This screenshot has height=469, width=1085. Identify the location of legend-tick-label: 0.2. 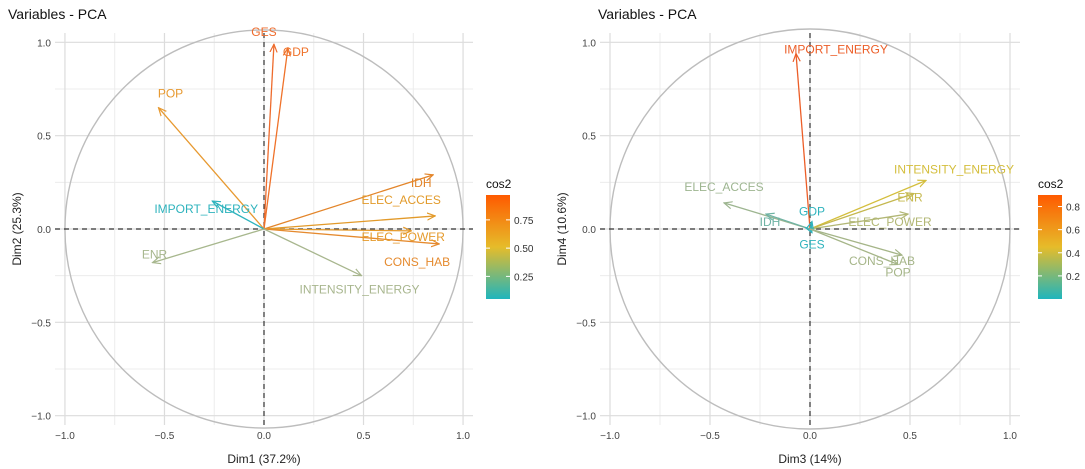
(1073, 277).